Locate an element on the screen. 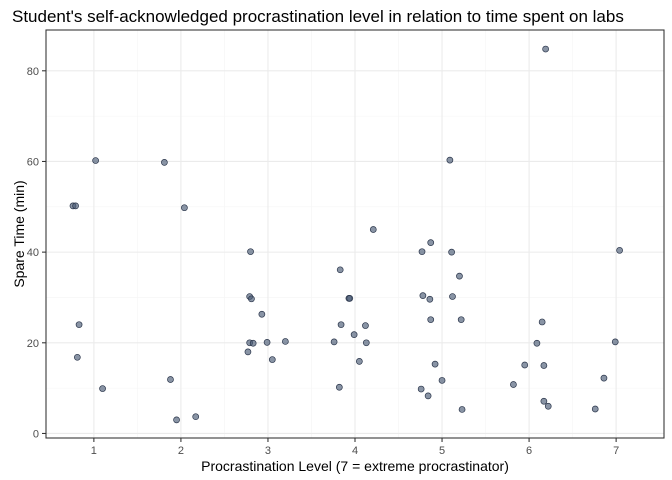  y-tick-label: 20 is located at coordinates (33, 344).